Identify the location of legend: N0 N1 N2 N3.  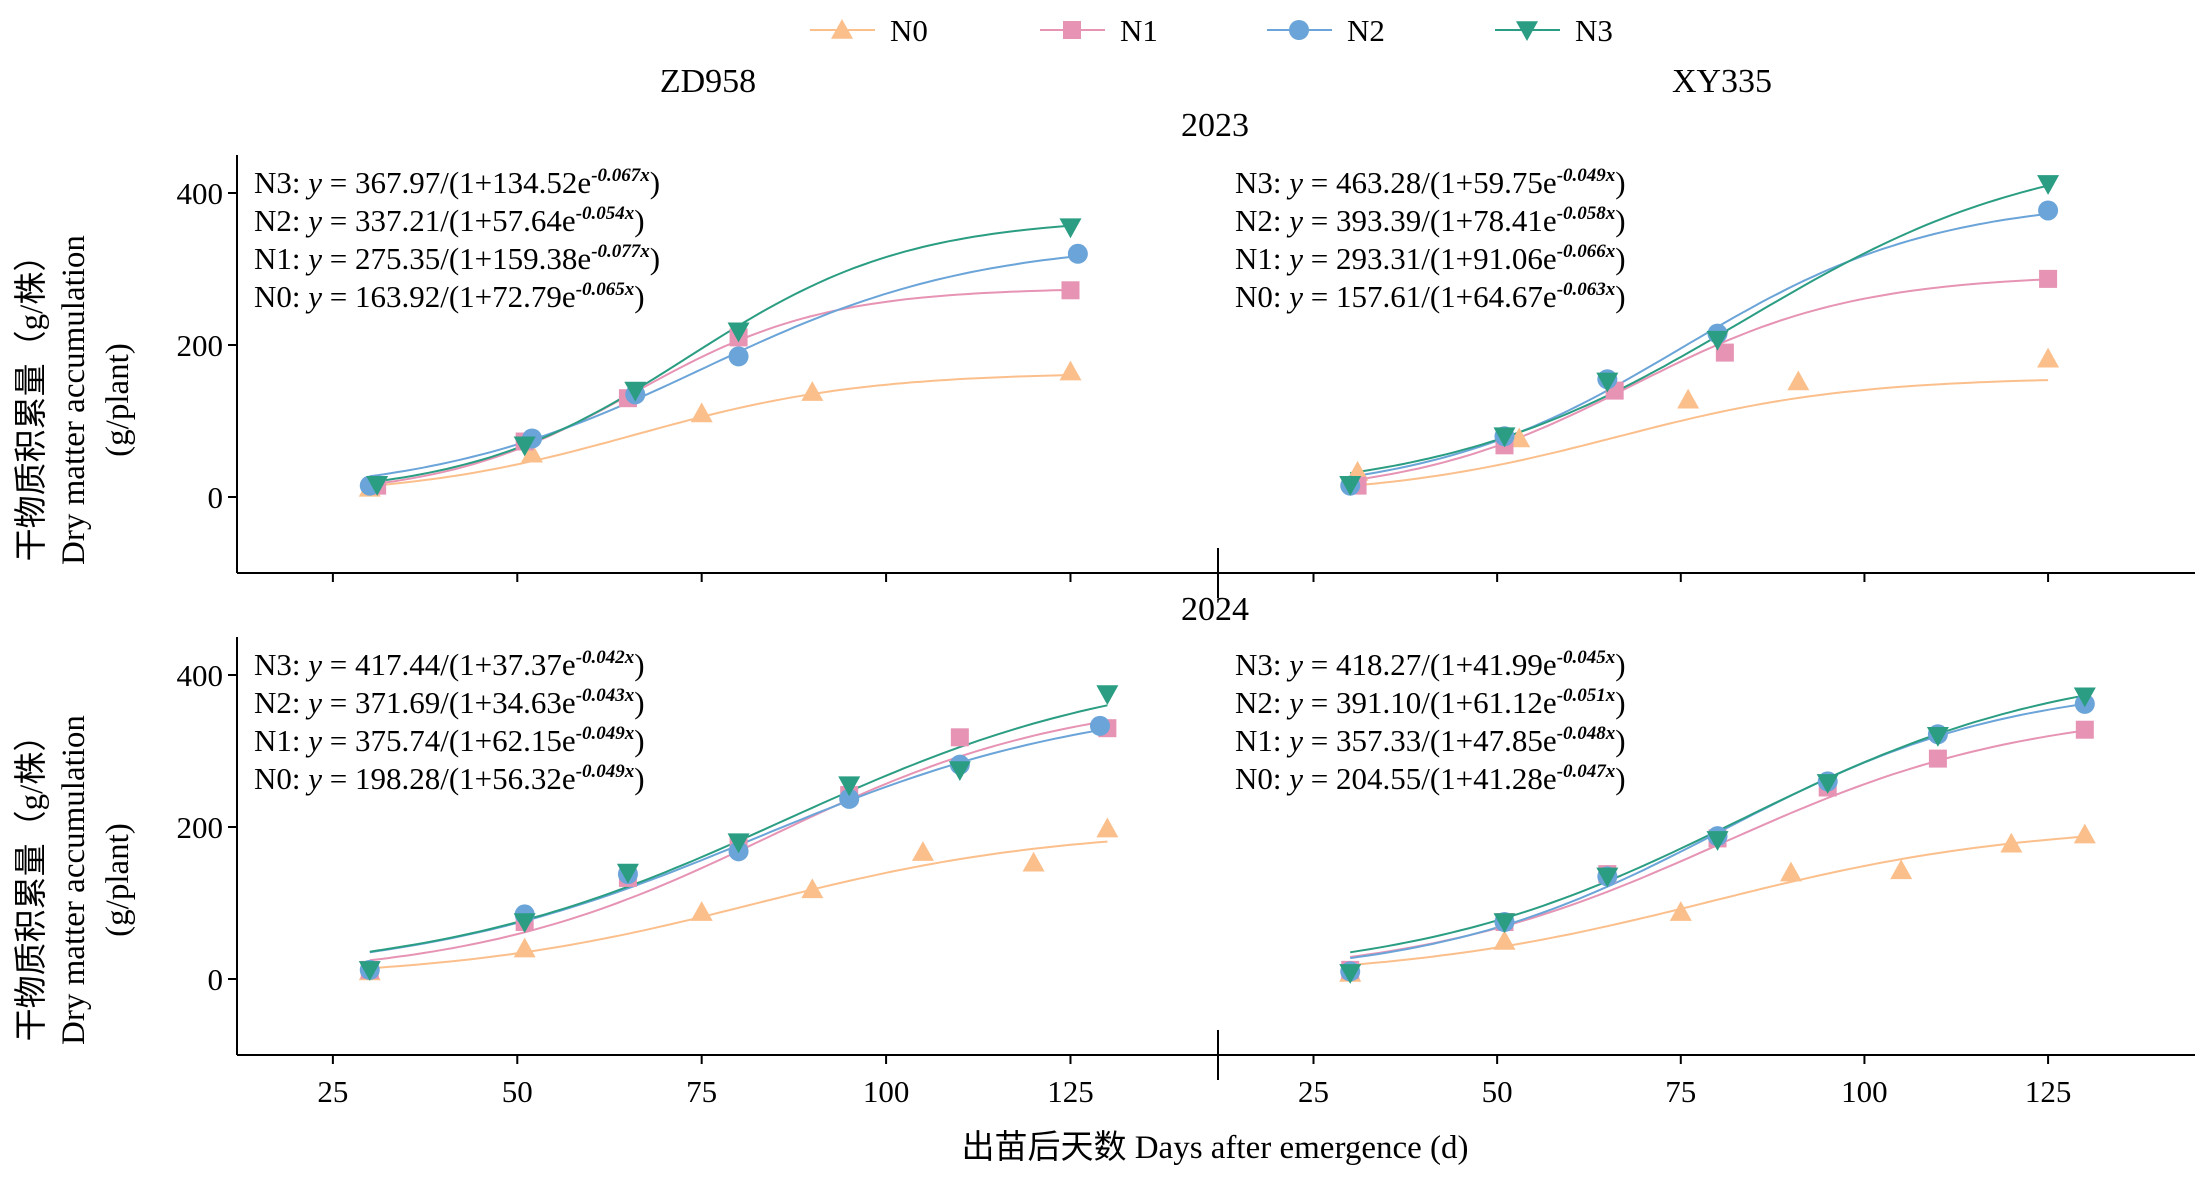
(1211, 30).